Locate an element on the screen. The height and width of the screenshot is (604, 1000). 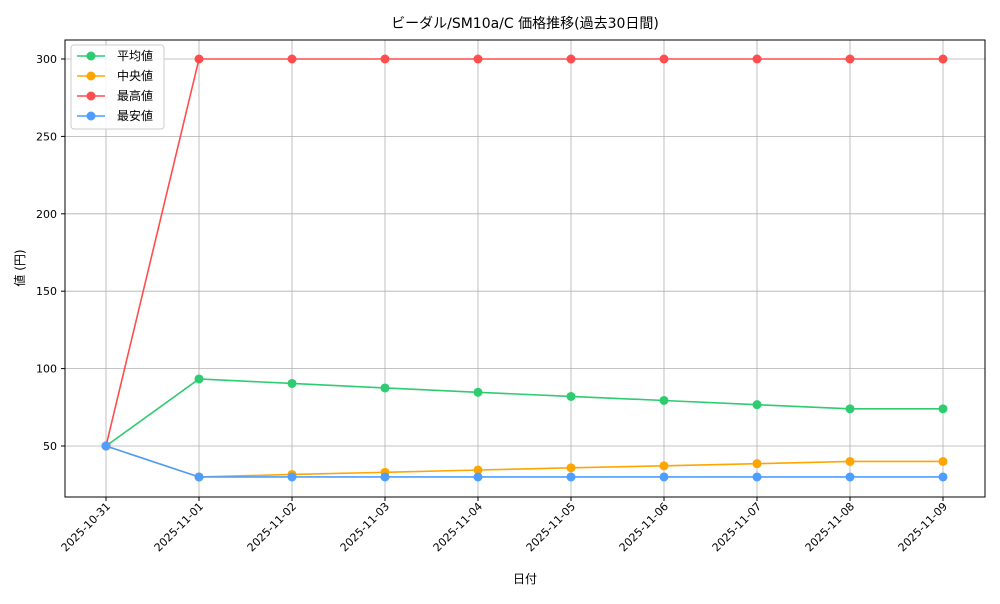
legend-item: 中央値 is located at coordinates (115, 75).